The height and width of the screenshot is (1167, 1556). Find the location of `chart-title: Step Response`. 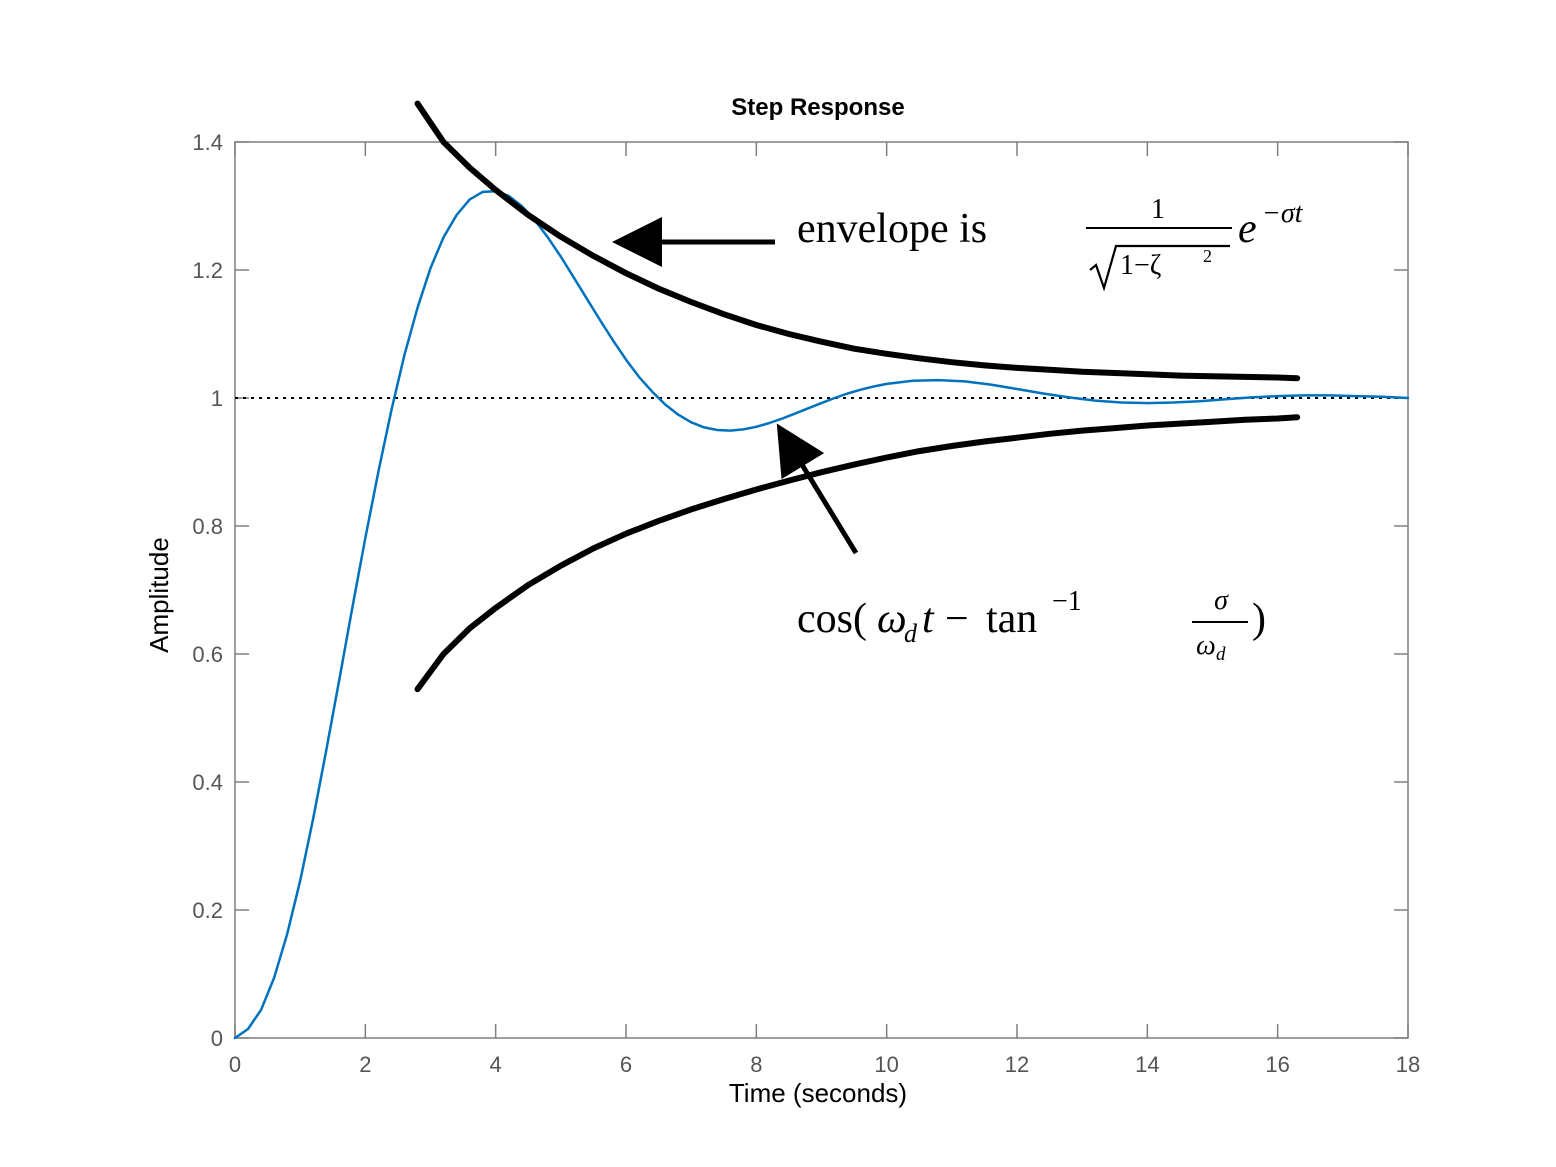

chart-title: Step Response is located at coordinates (817, 107).